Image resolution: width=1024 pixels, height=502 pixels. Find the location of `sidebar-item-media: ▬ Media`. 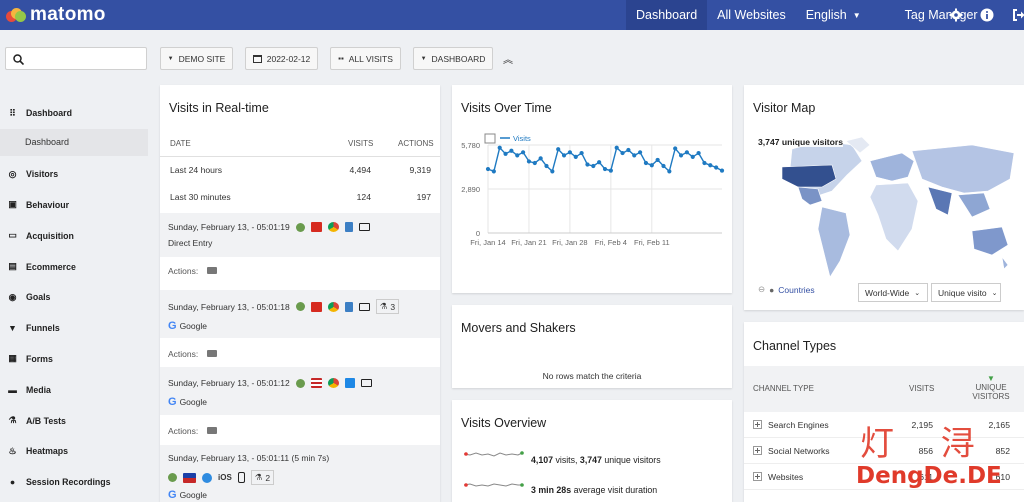

sidebar-item-media: ▬ Media is located at coordinates (74, 389).